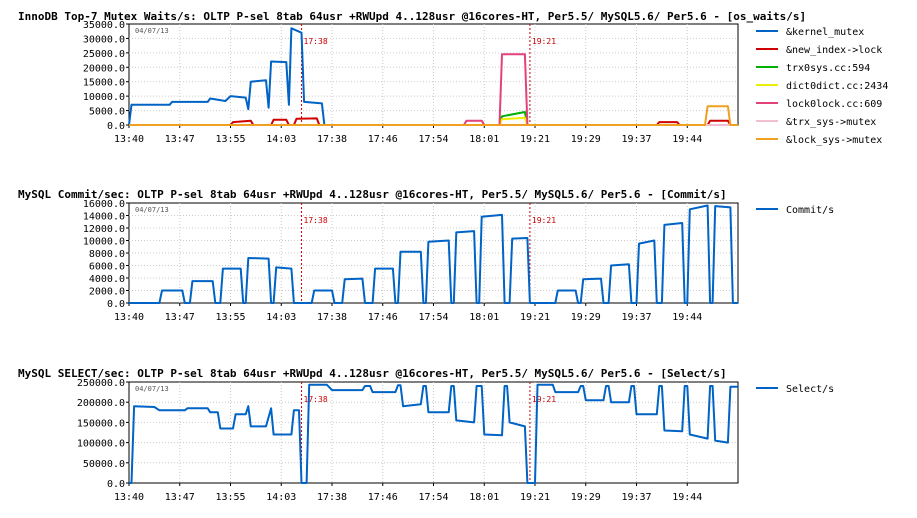 This screenshot has width=917, height=518. I want to click on chart-0-legend-label: trx0sys.cc:594, so click(828, 68).